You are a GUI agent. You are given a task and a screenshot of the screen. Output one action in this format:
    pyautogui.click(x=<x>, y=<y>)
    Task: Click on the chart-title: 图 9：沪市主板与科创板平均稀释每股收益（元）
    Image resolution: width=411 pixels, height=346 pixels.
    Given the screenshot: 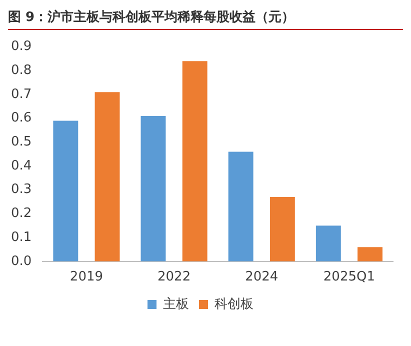 What is the action you would take?
    pyautogui.click(x=205, y=19)
    